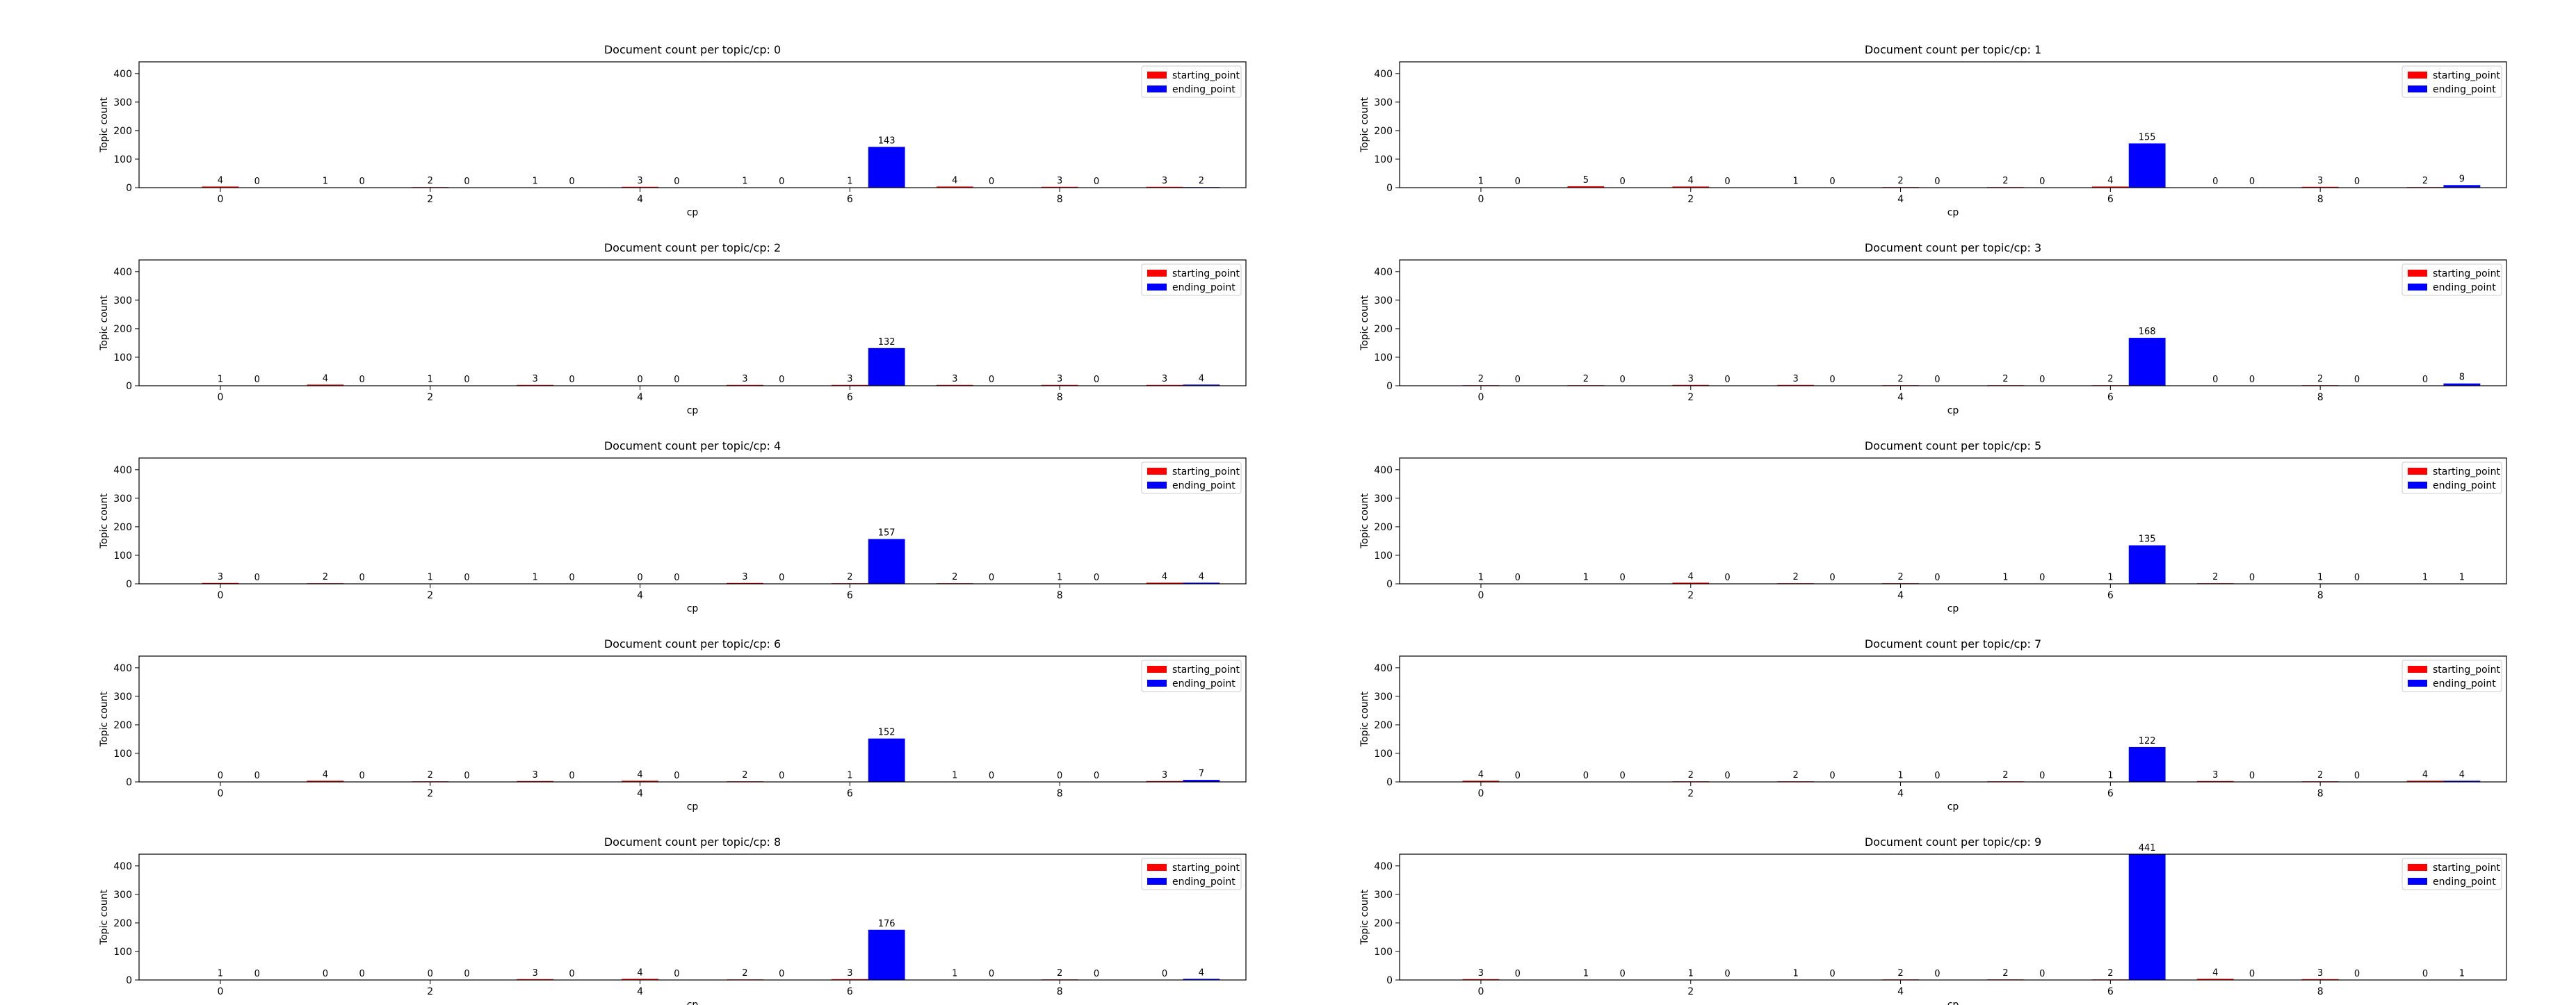 The height and width of the screenshot is (1005, 2576). I want to click on x-tick-label: 0, so click(1480, 199).